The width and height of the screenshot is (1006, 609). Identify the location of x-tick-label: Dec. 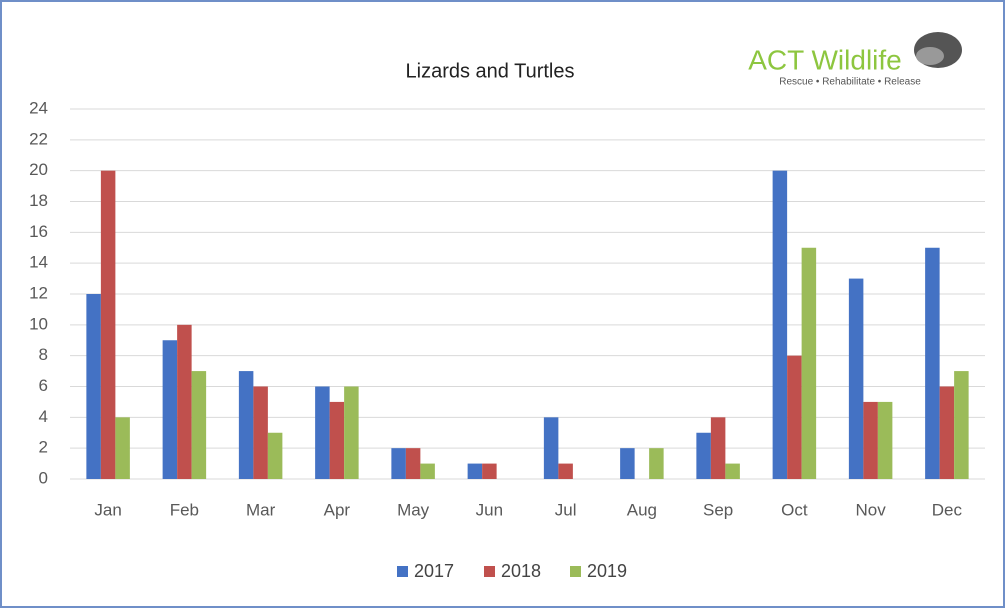
(947, 509).